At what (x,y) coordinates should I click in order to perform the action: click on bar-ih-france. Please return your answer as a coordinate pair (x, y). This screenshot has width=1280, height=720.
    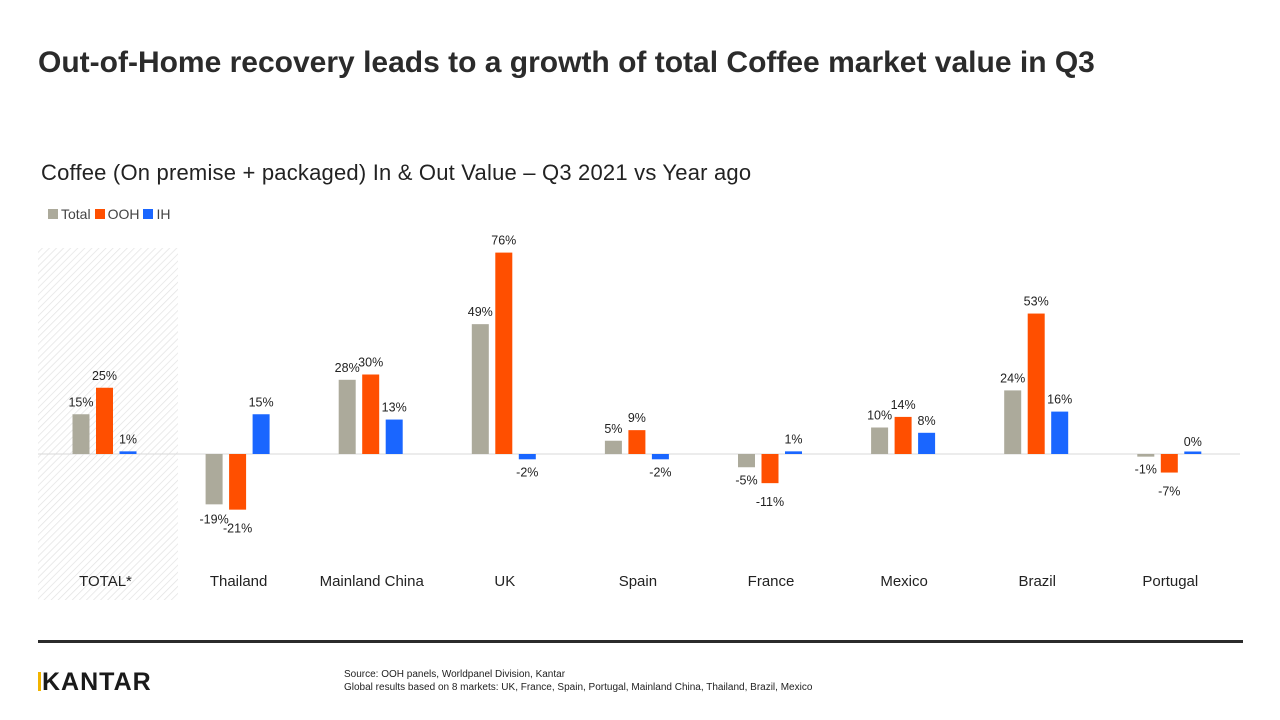
    Looking at the image, I should click on (793, 452).